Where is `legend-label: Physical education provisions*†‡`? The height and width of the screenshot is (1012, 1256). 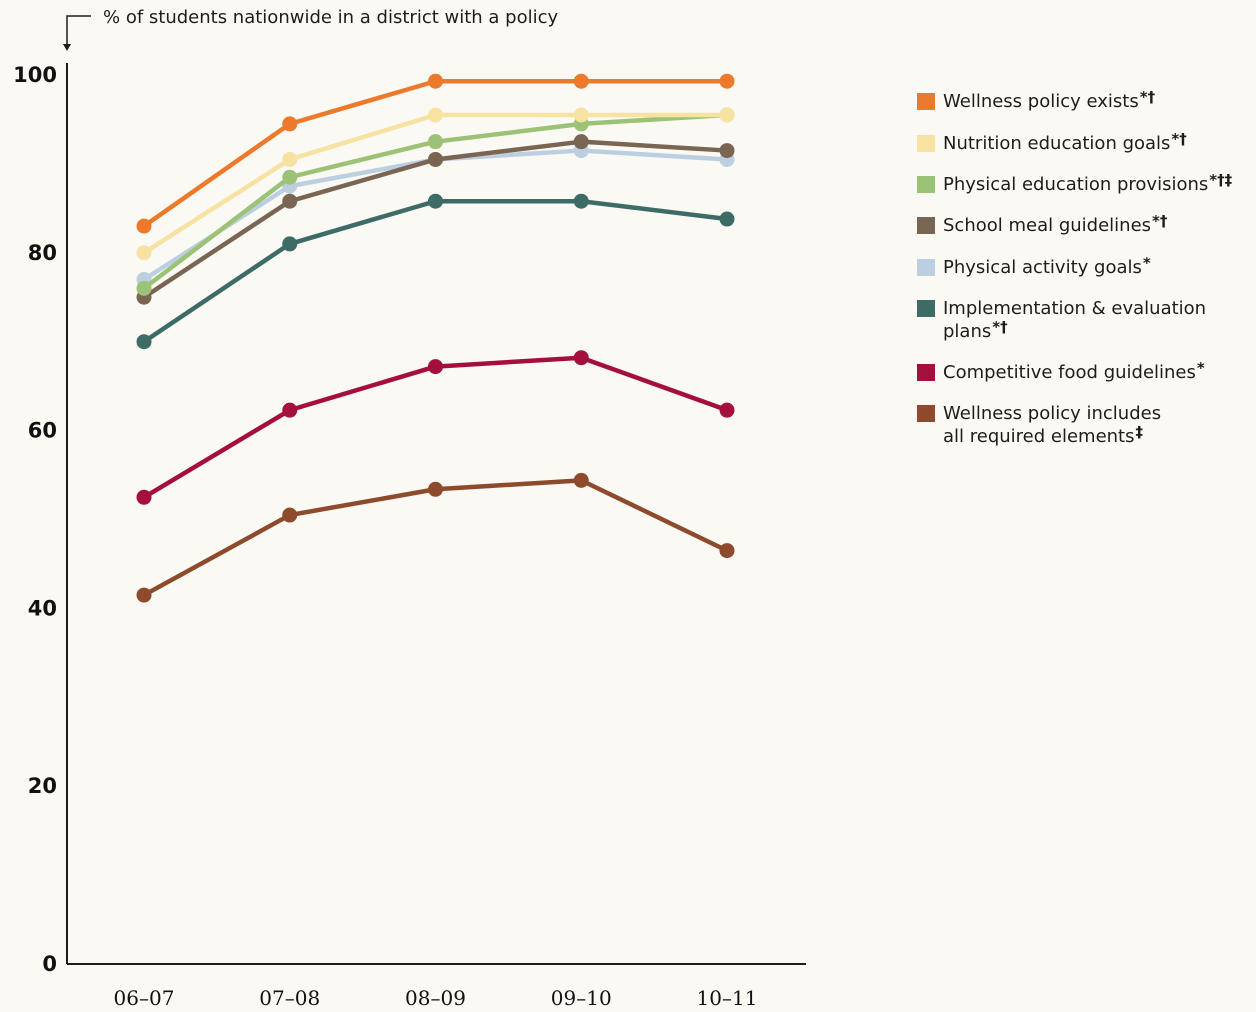
legend-label: Physical education provisions*†‡ is located at coordinates (1088, 183).